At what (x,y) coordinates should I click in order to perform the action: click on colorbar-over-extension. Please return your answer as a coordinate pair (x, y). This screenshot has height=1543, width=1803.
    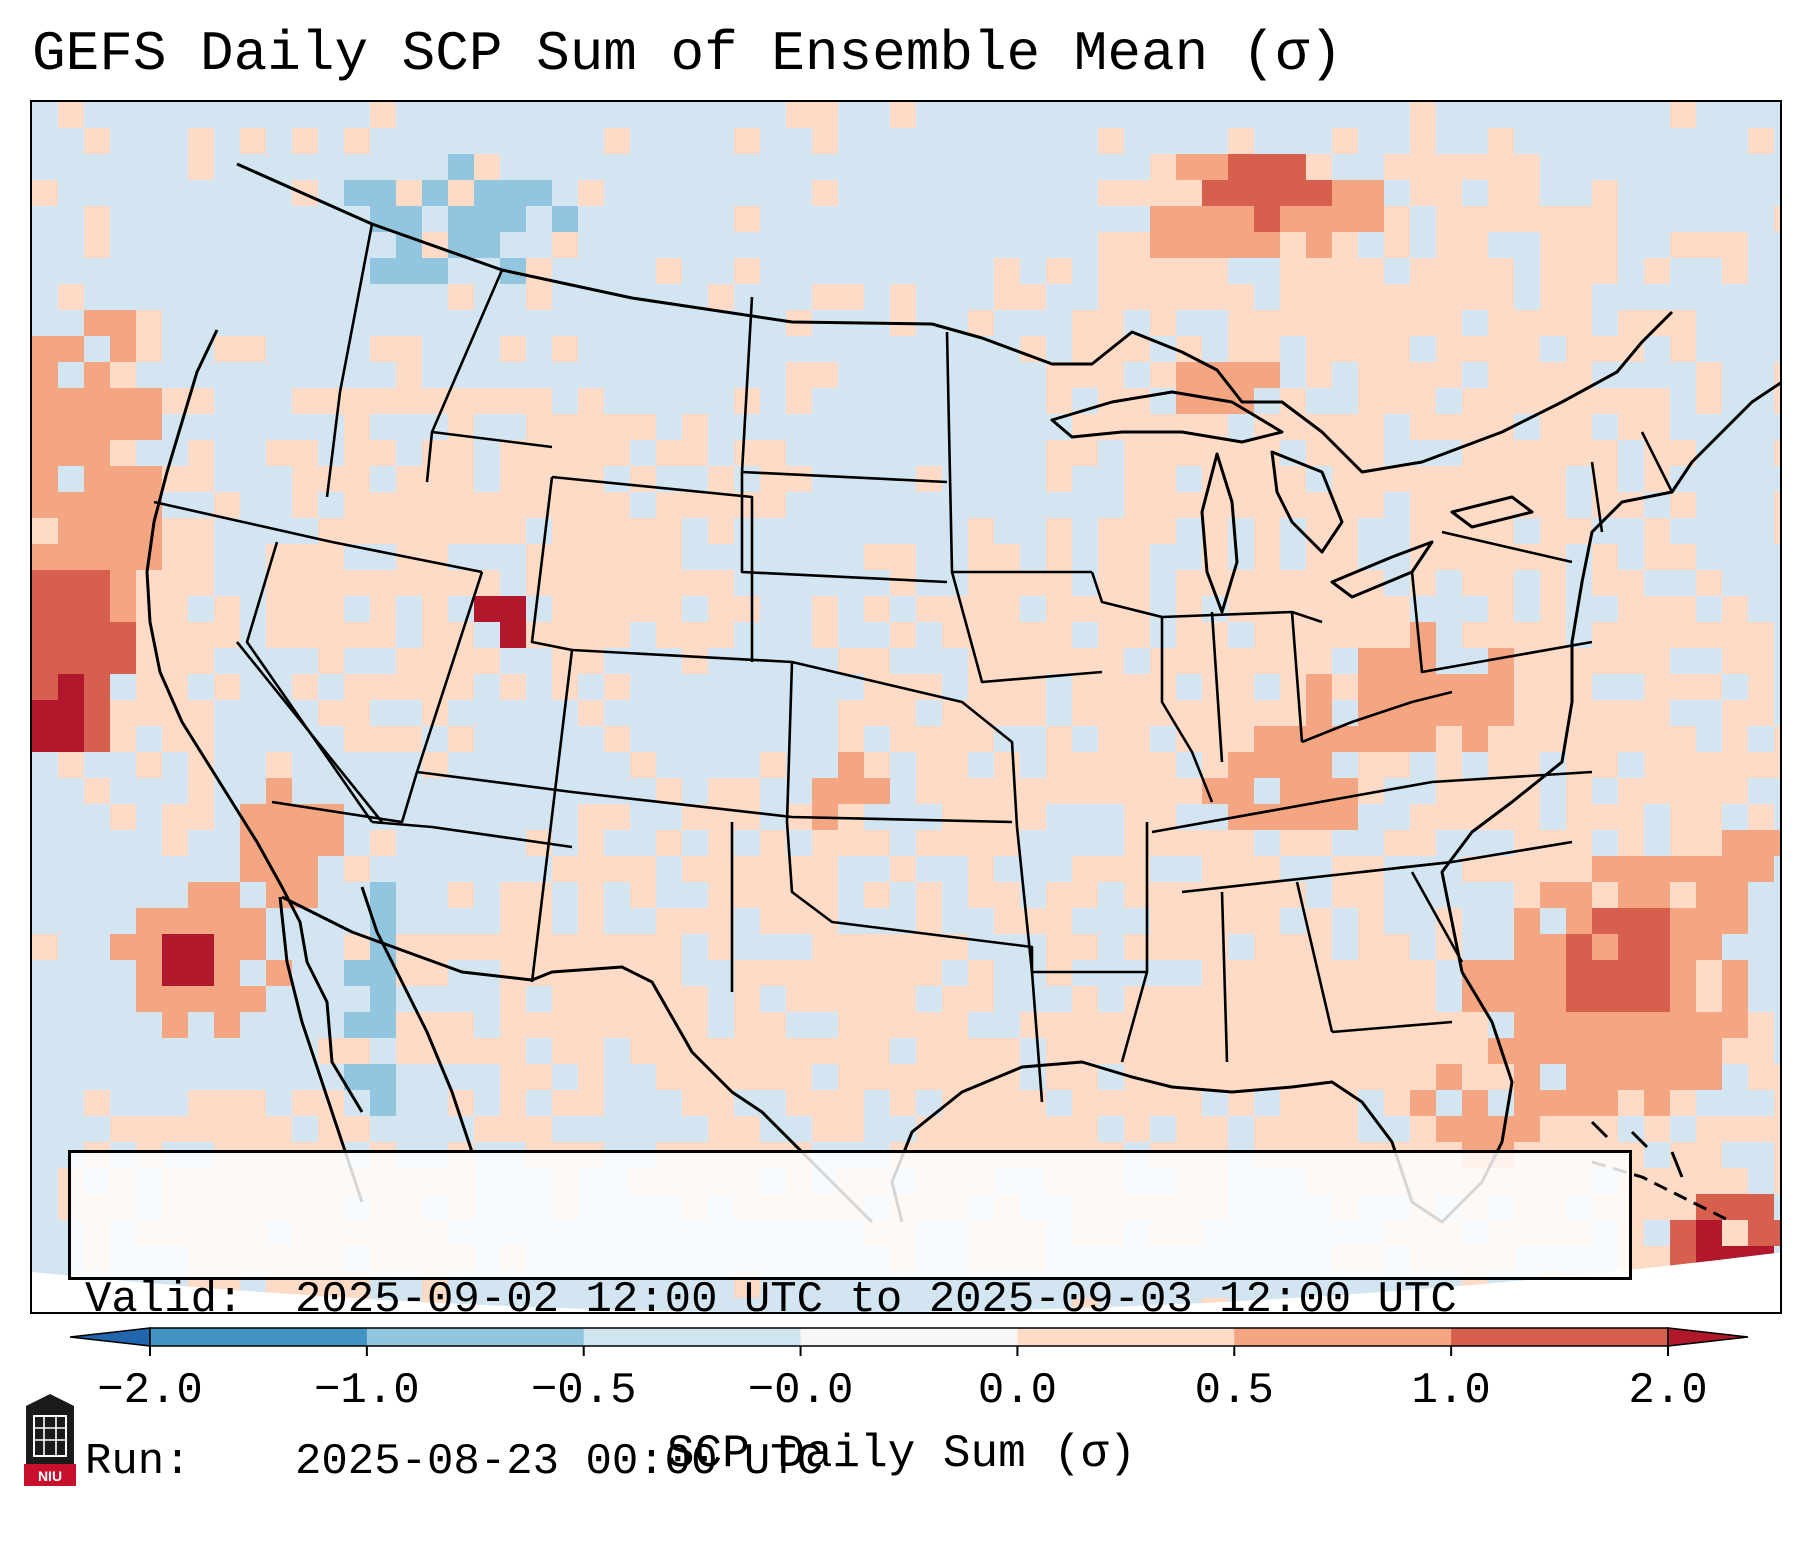
    Looking at the image, I should click on (1708, 1337).